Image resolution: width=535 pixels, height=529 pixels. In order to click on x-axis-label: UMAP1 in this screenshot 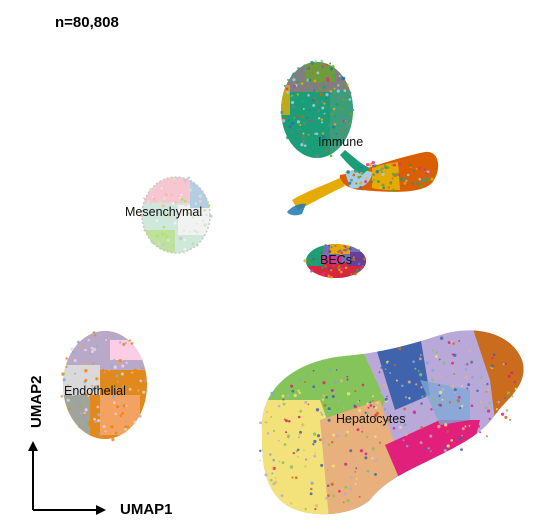, I will do `click(146, 509)`.